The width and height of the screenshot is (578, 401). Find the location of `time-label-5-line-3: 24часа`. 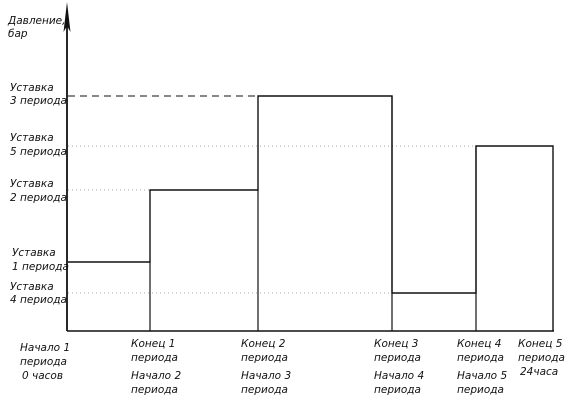

time-label-5-line-3: 24часа is located at coordinates (539, 372).